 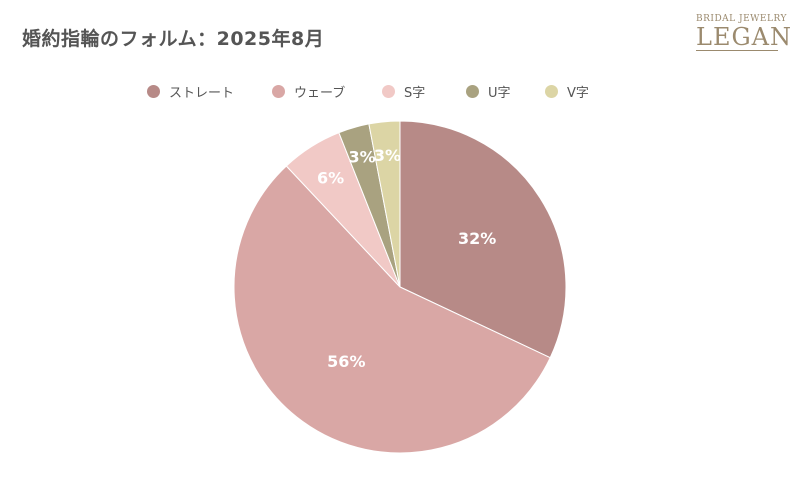 I want to click on legend-label: U字, so click(x=499, y=93).